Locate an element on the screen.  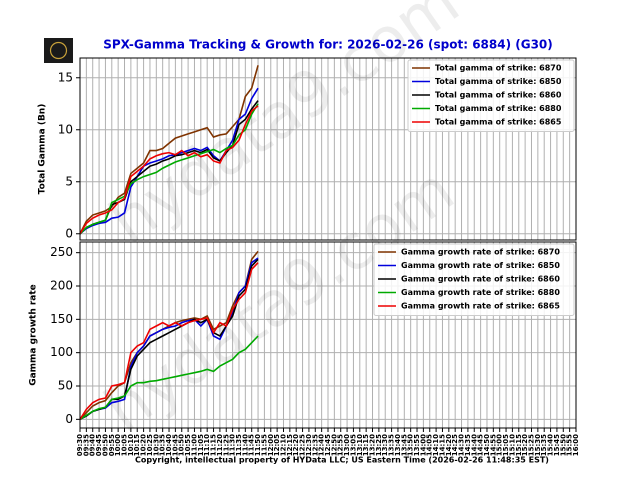
y-axis-label: Total Gamma (Bn) is located at coordinates (43, 149).